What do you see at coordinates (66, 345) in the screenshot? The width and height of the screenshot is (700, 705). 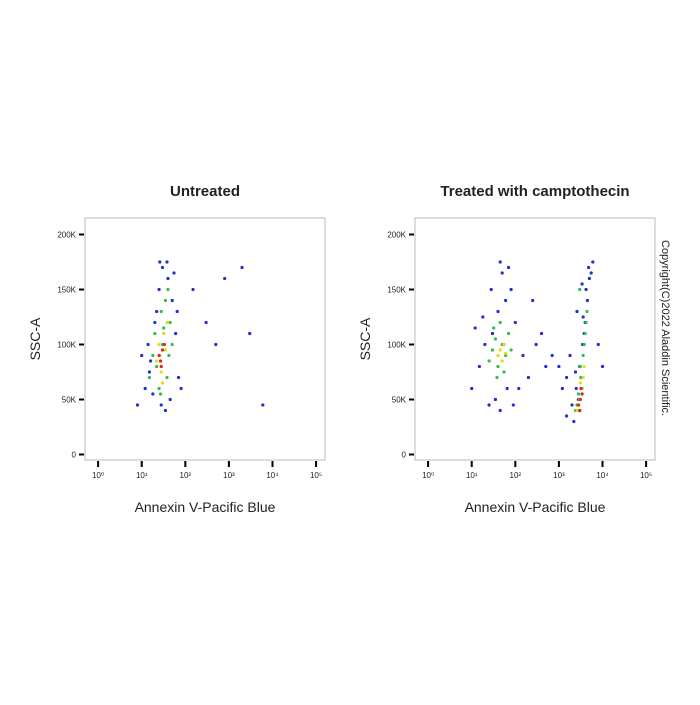 I see `y-tick-label: 100K` at bounding box center [66, 345].